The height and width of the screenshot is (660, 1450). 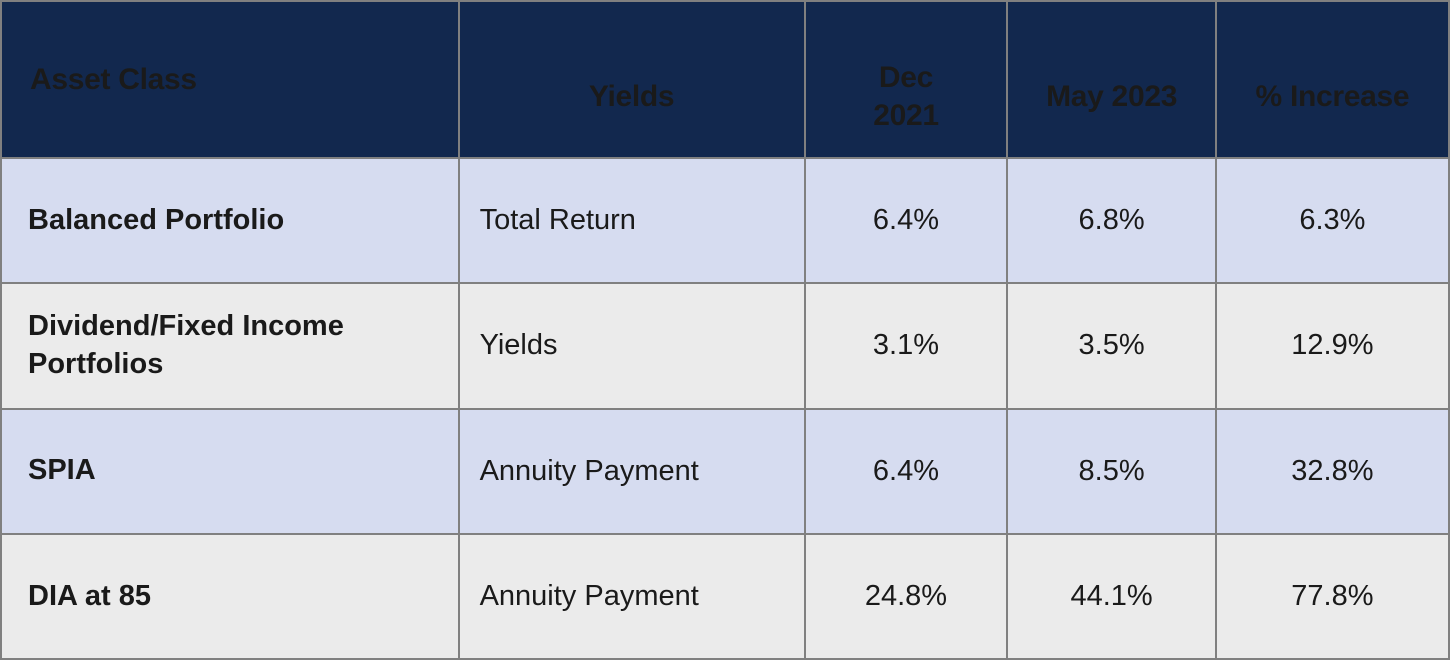 I want to click on row-label-cell: Dividend/Fixed Income Portfolios, so click(x=230, y=346).